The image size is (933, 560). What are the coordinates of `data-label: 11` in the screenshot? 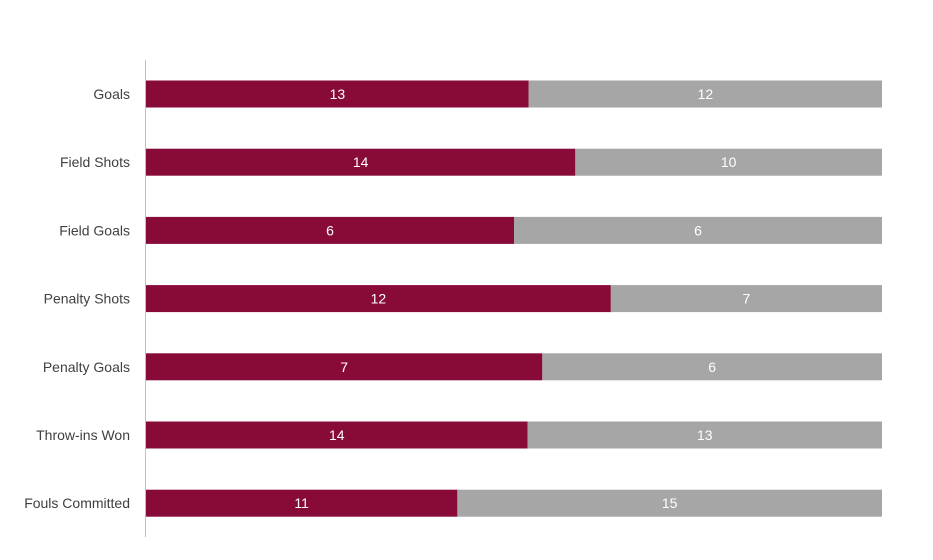 It's located at (301, 503).